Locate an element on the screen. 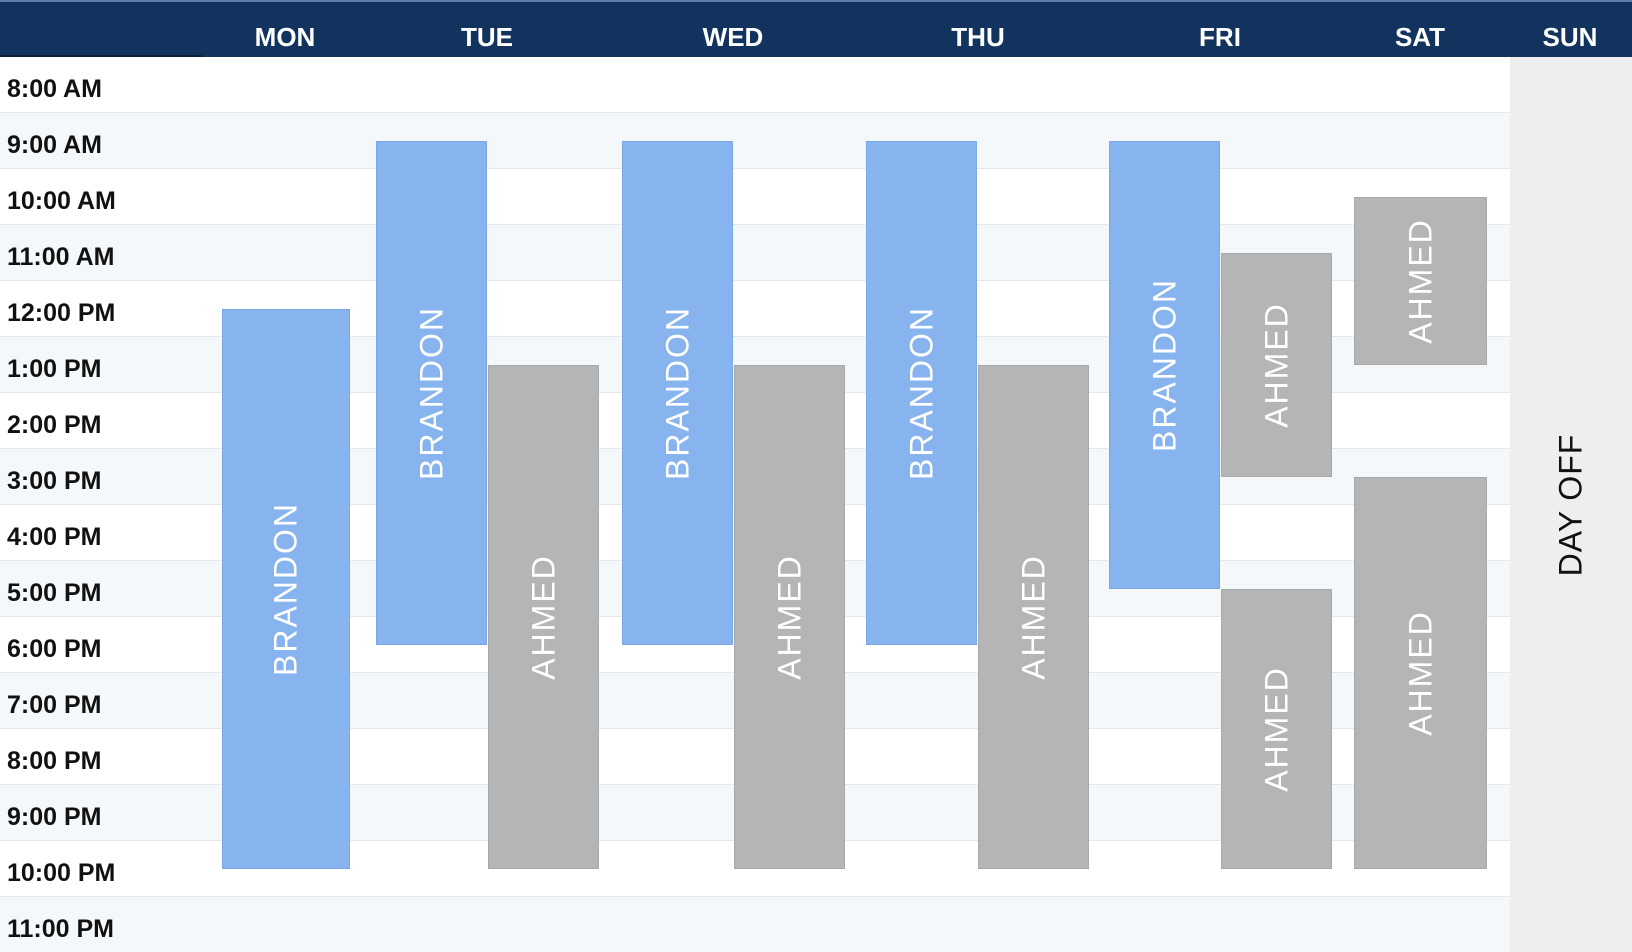  hour-label: 2:00 PM is located at coordinates (54, 425).